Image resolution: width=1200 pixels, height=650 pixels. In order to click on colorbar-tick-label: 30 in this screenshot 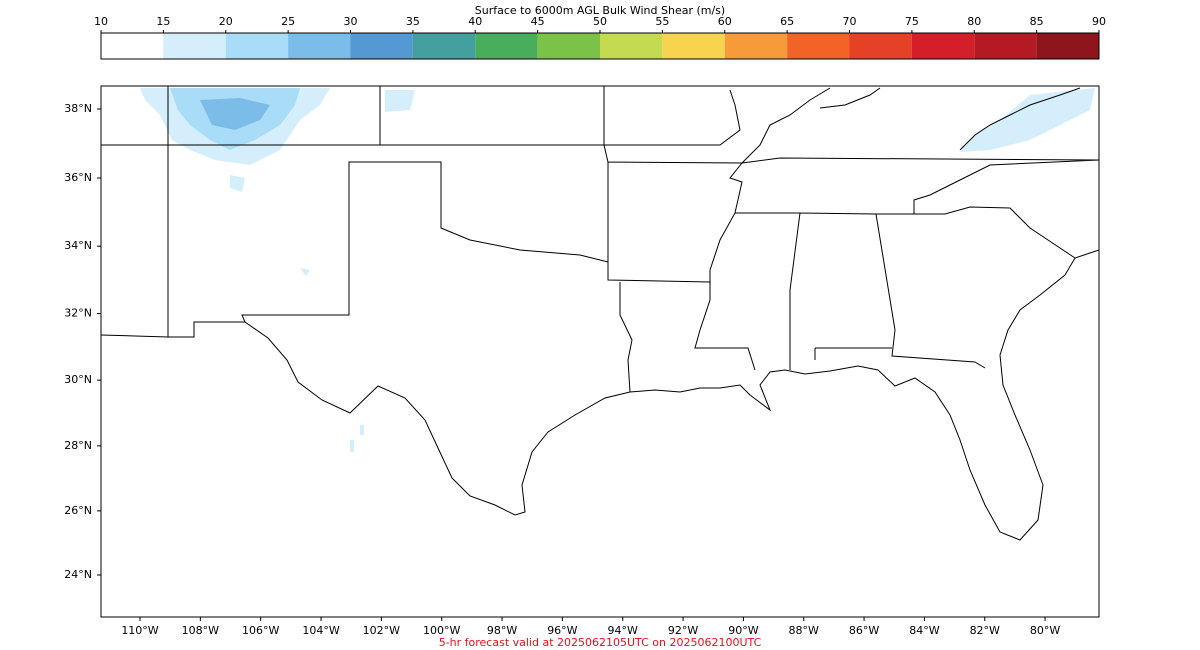, I will do `click(351, 21)`.